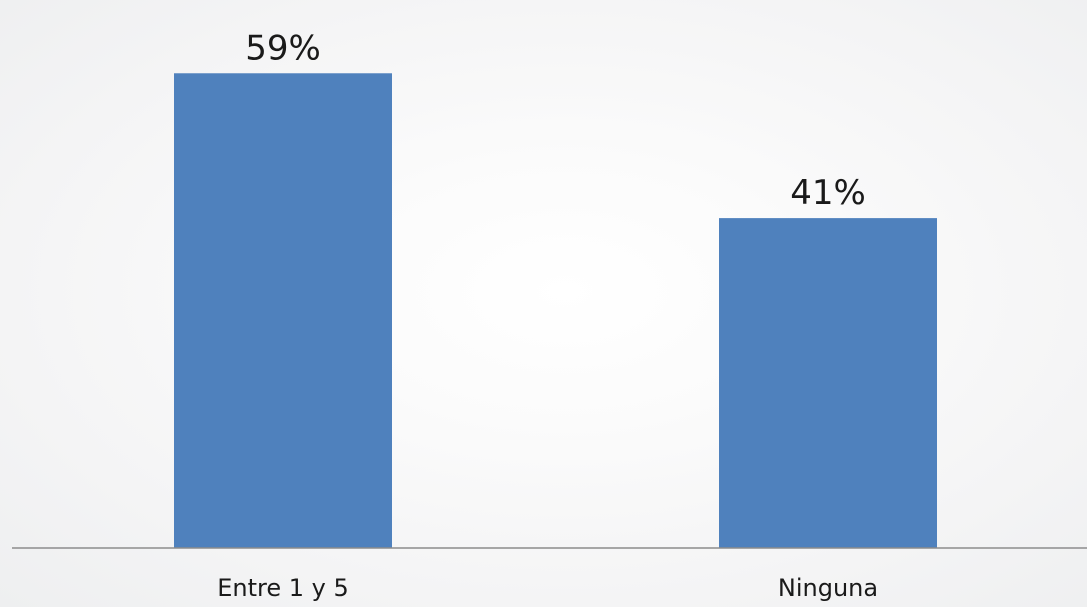 The image size is (1087, 607). What do you see at coordinates (283, 48) in the screenshot?
I see `data-label-0: 59%` at bounding box center [283, 48].